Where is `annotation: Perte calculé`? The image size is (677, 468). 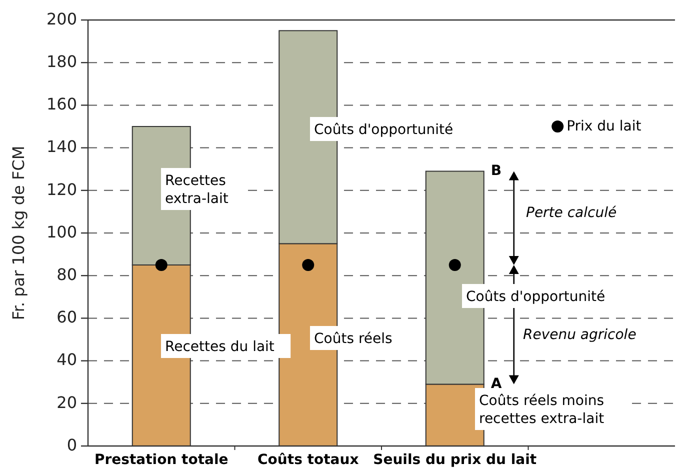
annotation: Perte calculé is located at coordinates (571, 212).